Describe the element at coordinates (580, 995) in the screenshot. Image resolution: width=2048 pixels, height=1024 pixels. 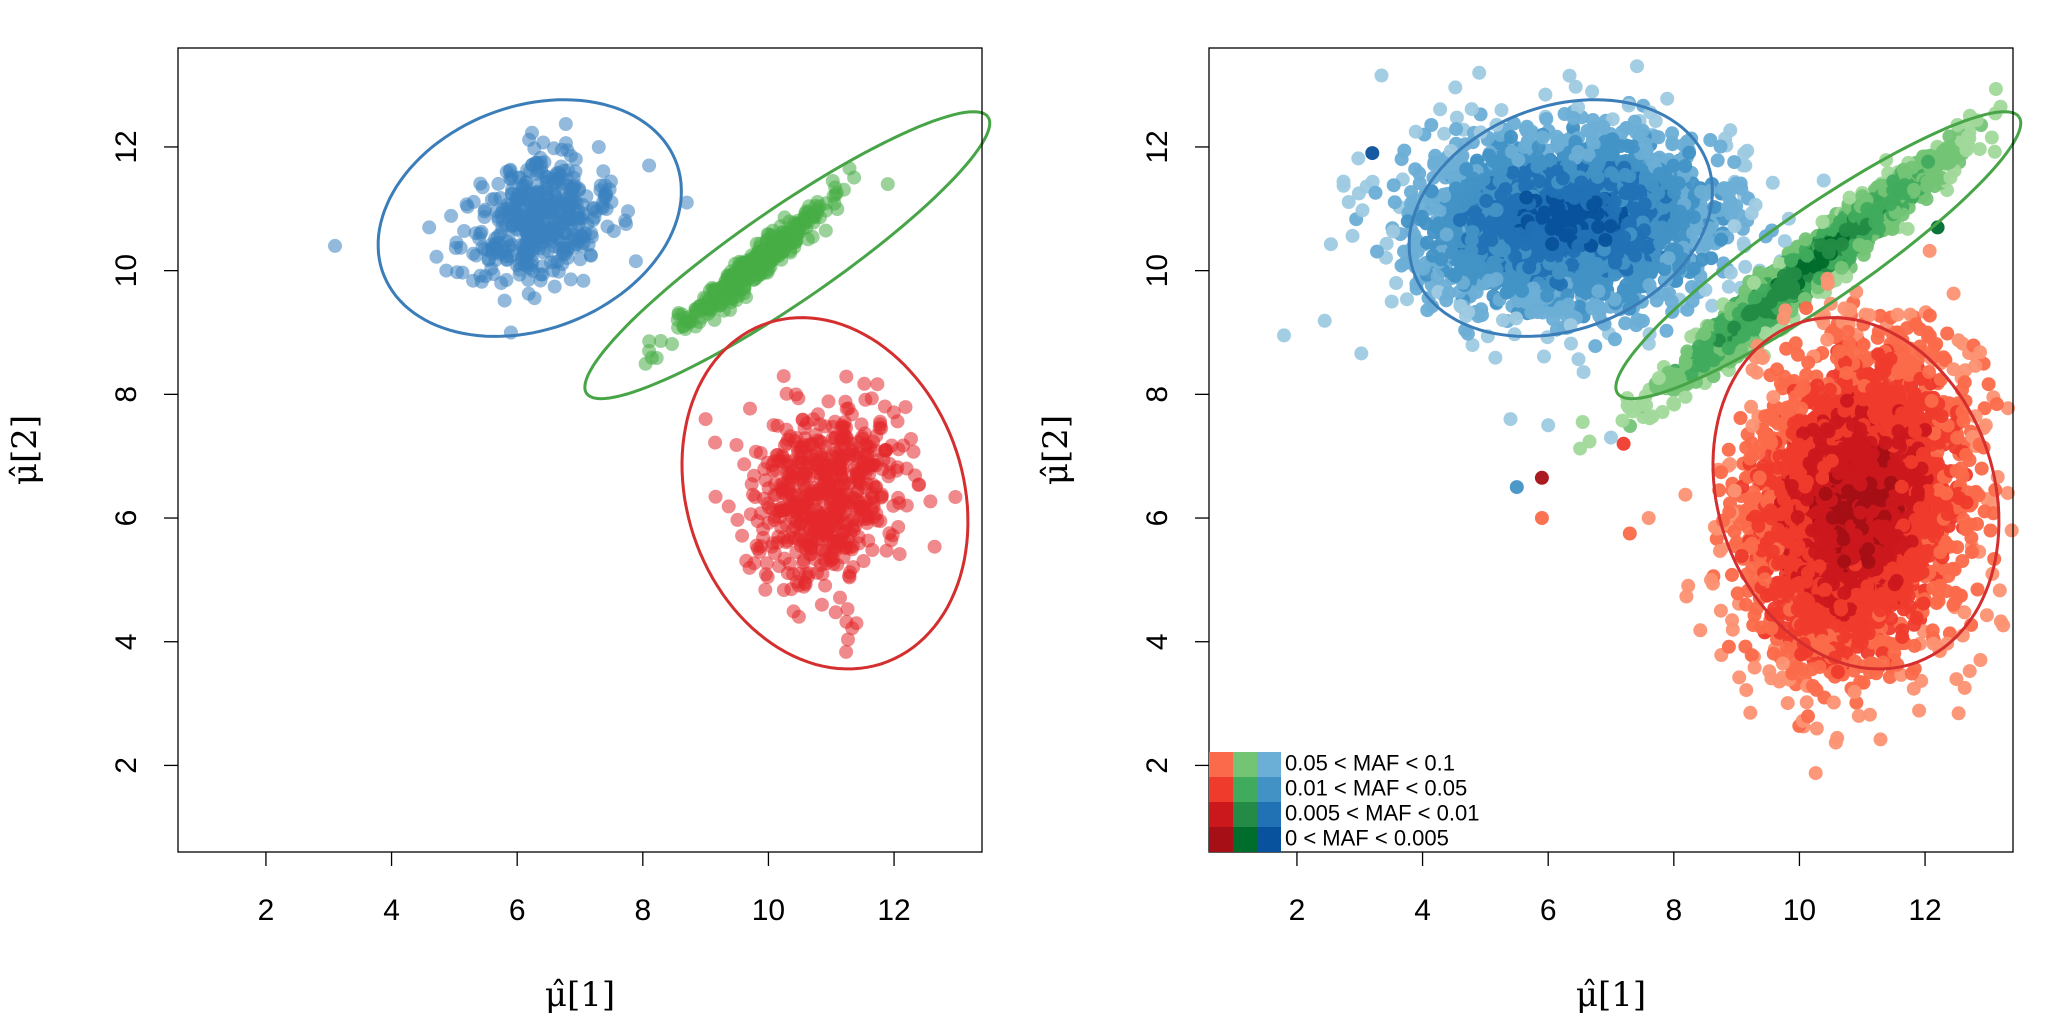
I see `left-x-axis-title: μ̂[1]` at that location.